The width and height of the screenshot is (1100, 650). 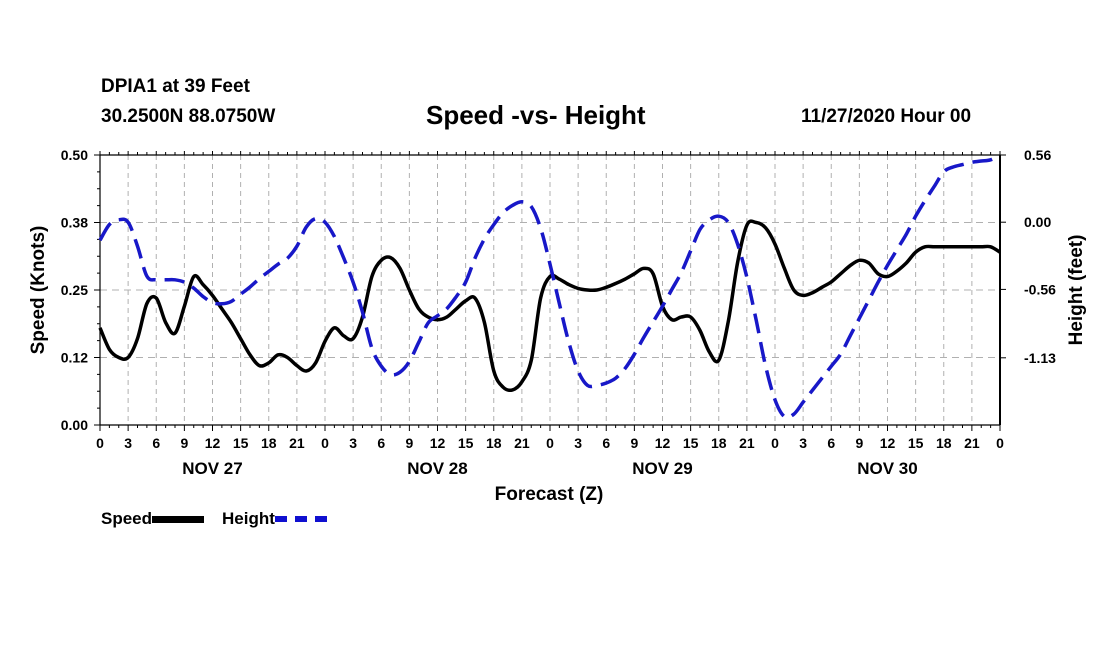 I want to click on y-left-tick-label: 0.25, so click(x=74, y=290).